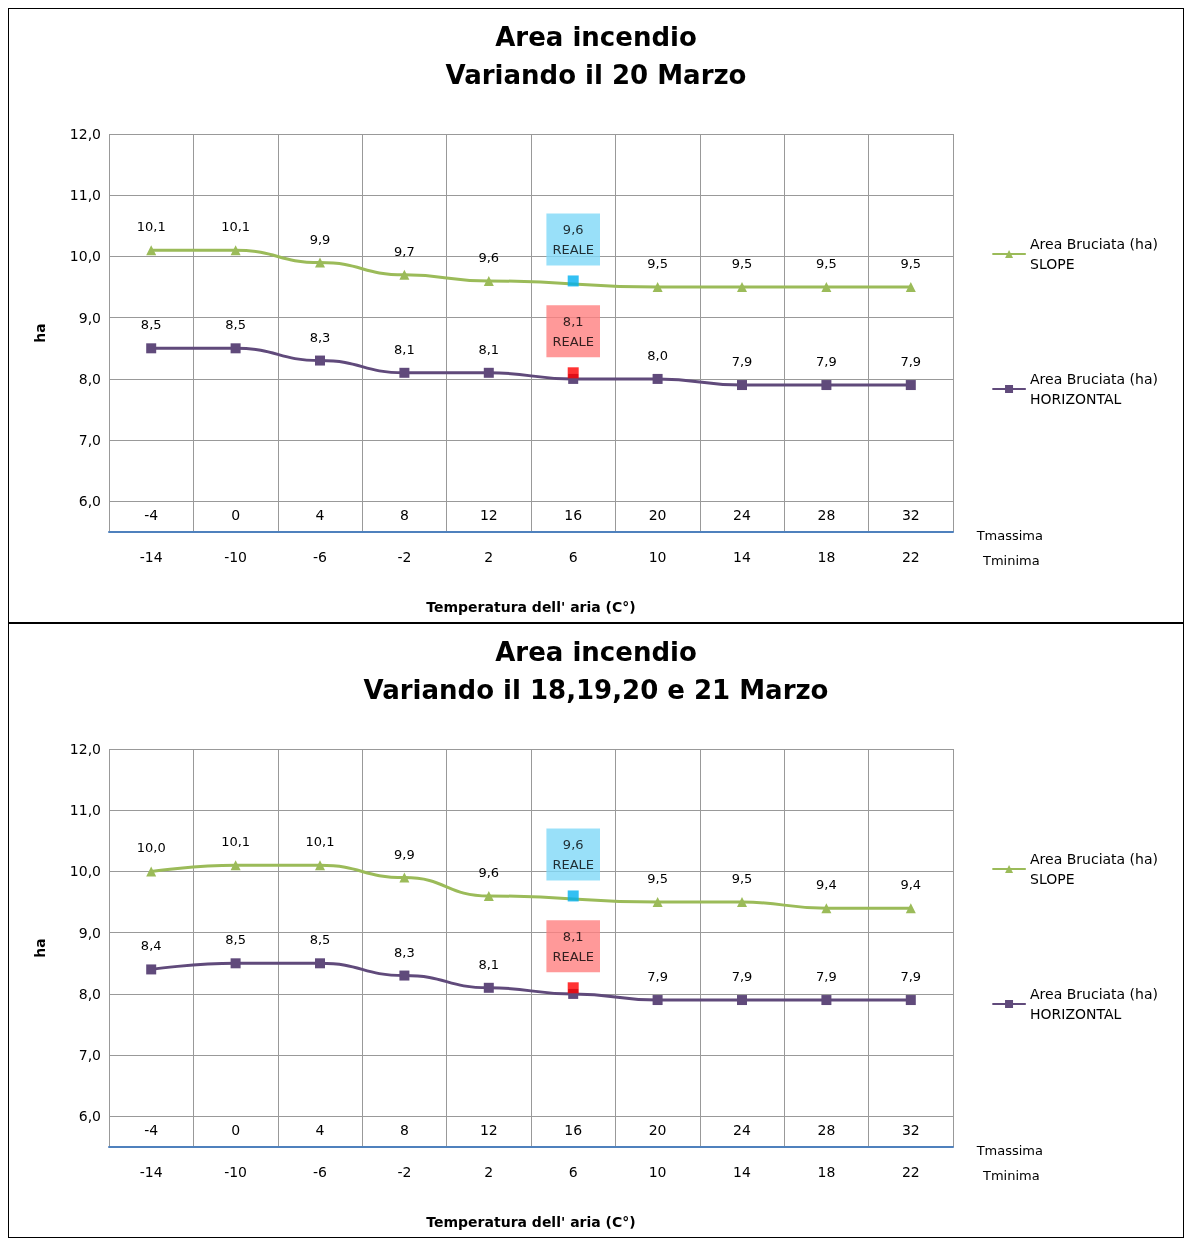 The height and width of the screenshot is (1256, 1192). What do you see at coordinates (151, 946) in the screenshot?
I see `data-label: 8,4` at bounding box center [151, 946].